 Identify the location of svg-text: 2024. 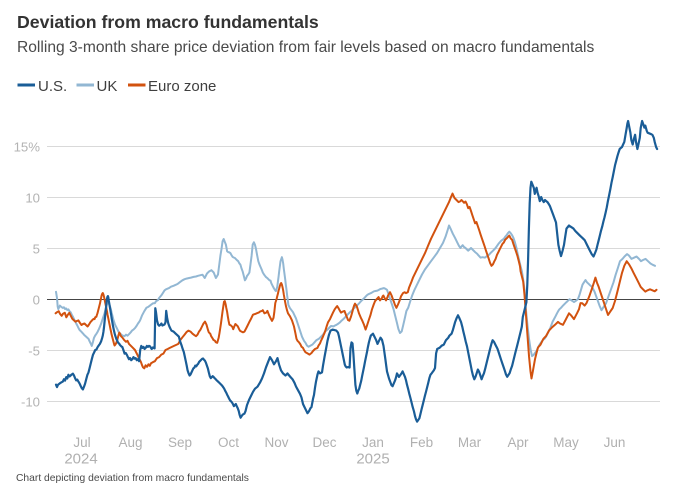
(80, 459).